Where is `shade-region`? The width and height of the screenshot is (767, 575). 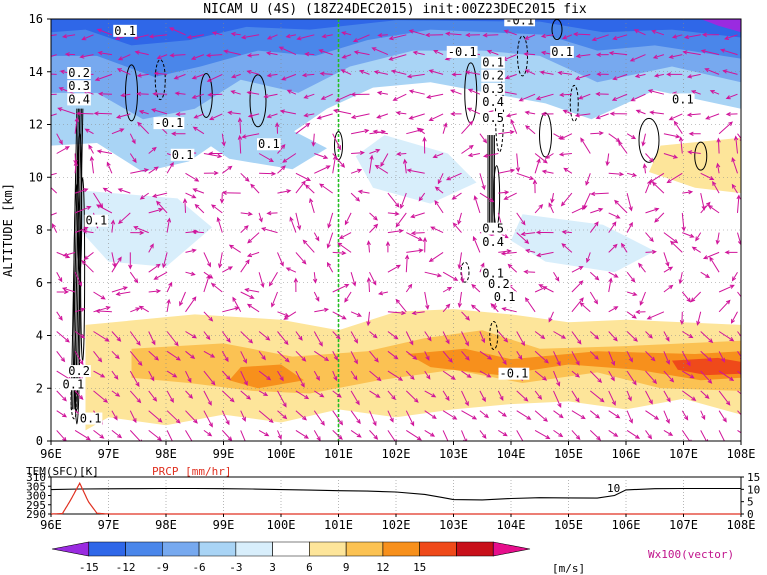
shade-region is located at coordinates (720, 26).